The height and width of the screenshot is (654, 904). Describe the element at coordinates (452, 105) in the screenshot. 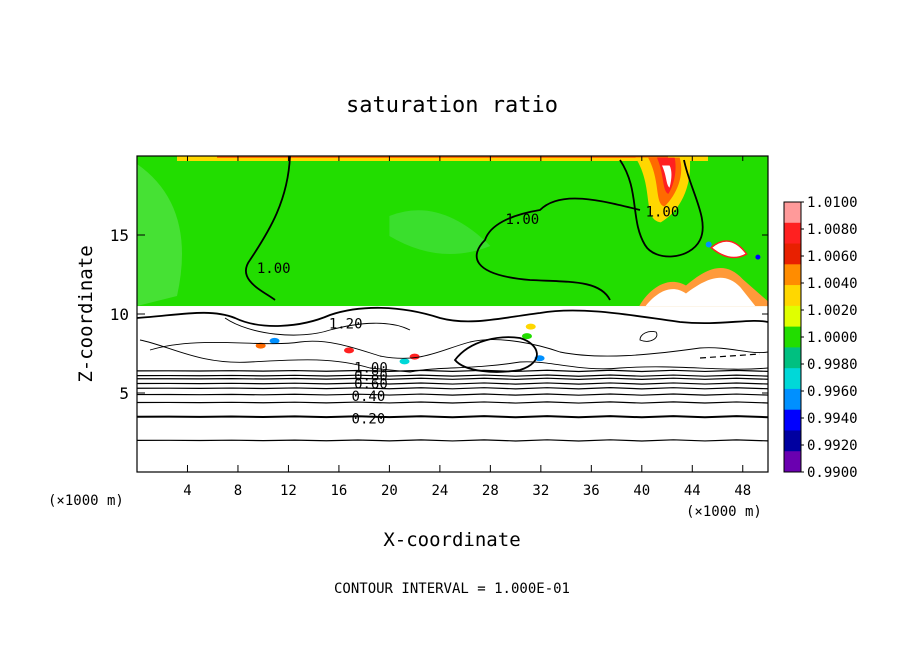

I see `chart-title: saturation ratio` at that location.